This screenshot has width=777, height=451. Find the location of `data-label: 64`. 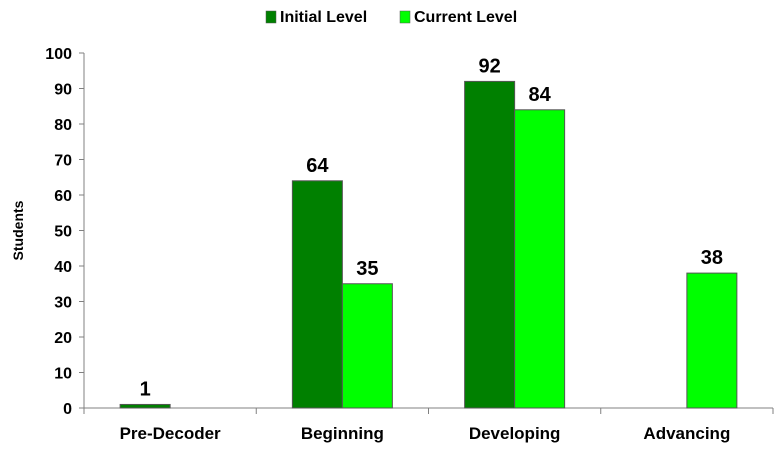

data-label: 64 is located at coordinates (317, 166).